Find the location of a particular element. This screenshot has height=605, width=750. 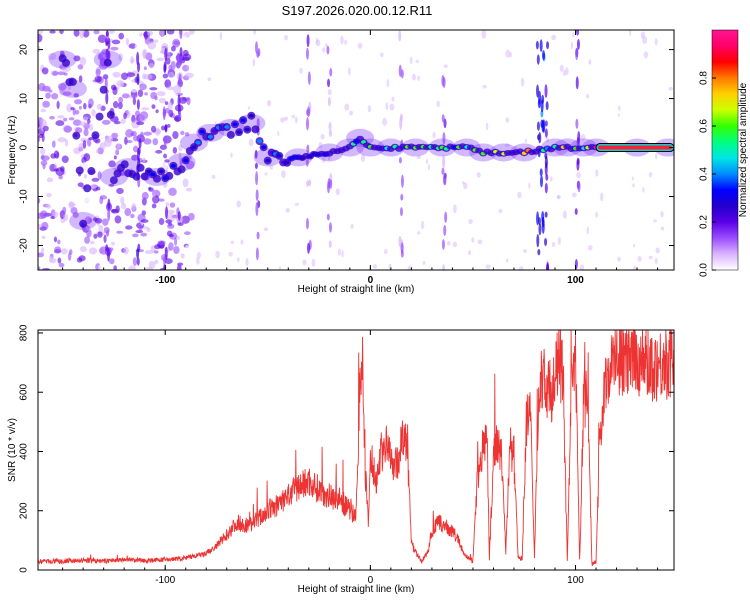

y-tick-label: 10 is located at coordinates (24, 99).